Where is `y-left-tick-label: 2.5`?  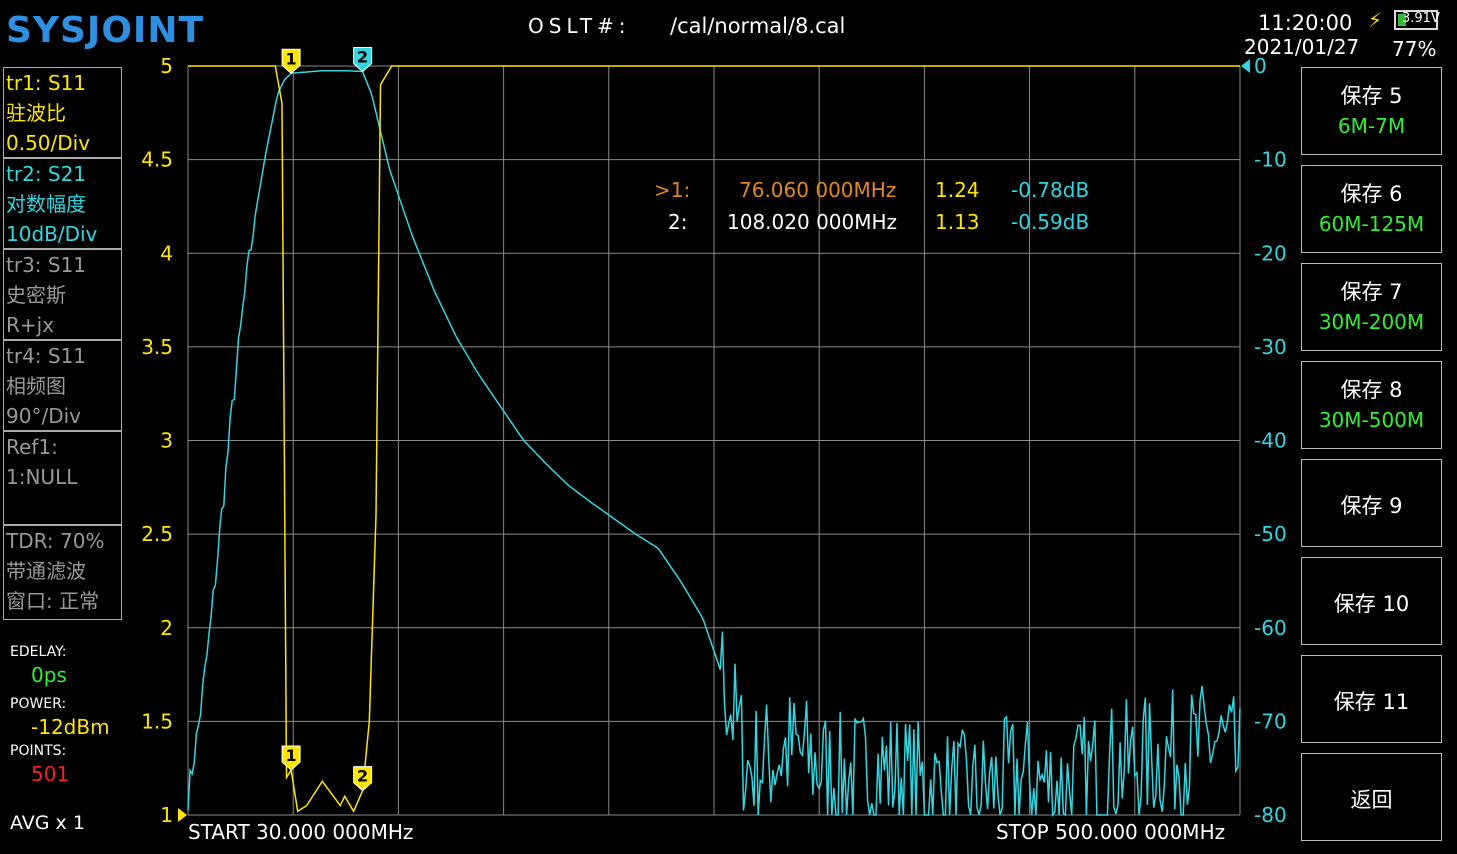 y-left-tick-label: 2.5 is located at coordinates (157, 534).